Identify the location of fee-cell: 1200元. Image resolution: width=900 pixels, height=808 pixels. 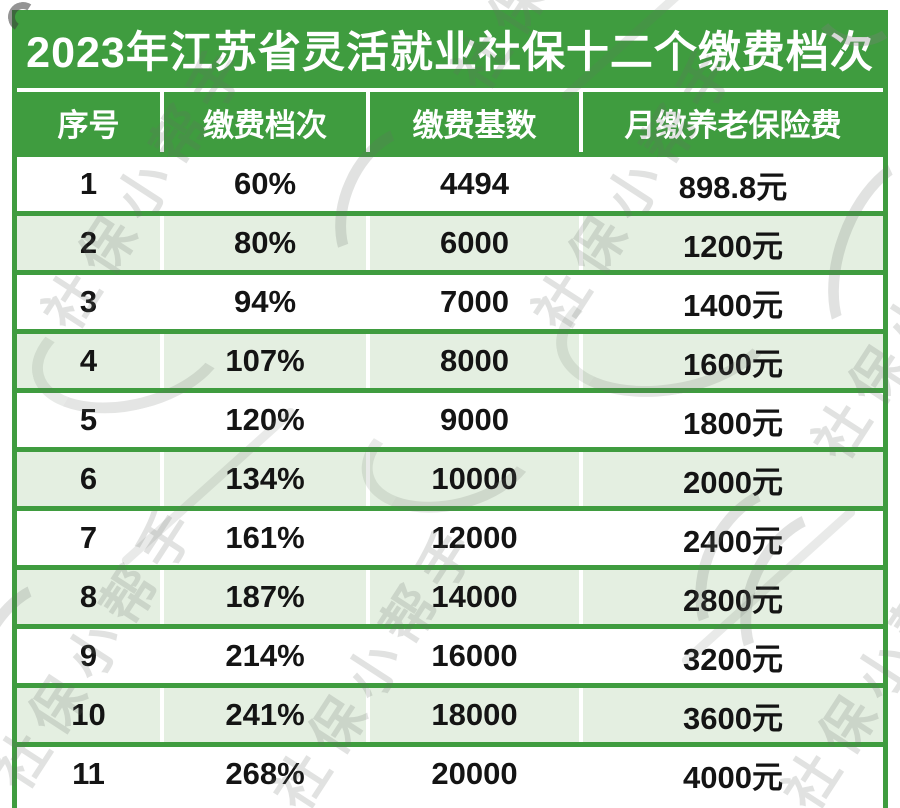
(733, 246).